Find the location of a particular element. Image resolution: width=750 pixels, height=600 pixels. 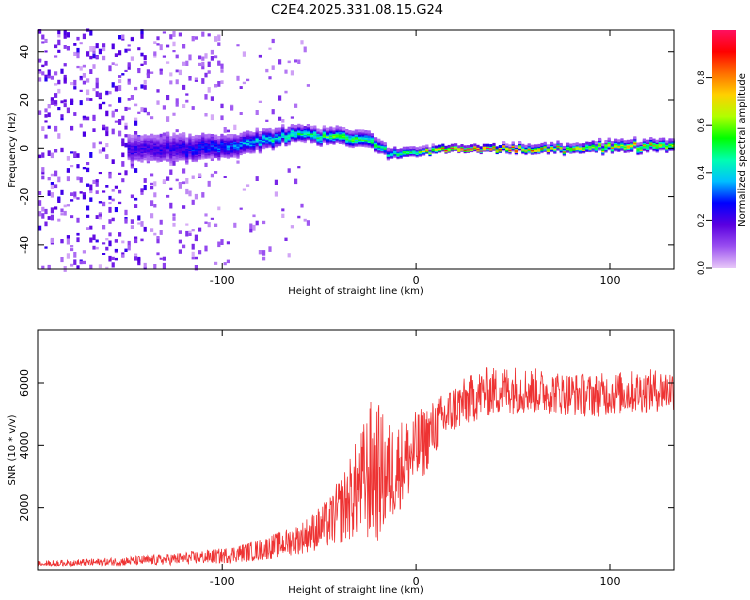

y-tick-label: 0 is located at coordinates (24, 148).